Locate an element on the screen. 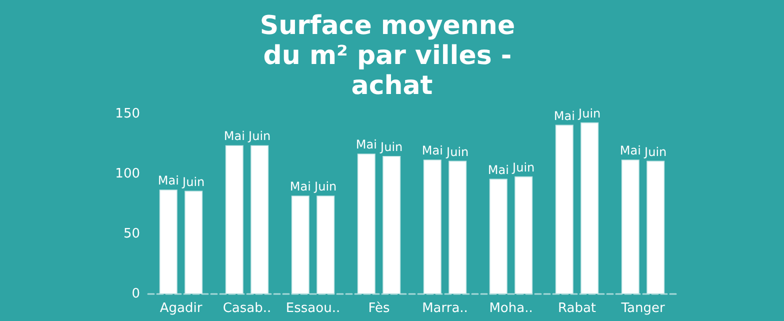 The height and width of the screenshot is (321, 784). chart-title: Surface moyenne du m² par villes - achat is located at coordinates (392, 56).